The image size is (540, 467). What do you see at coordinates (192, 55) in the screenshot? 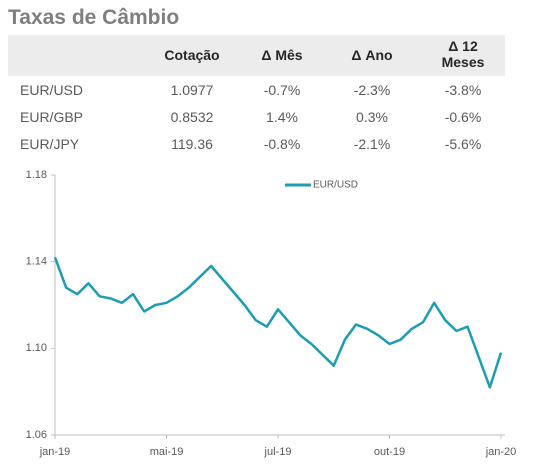
I see `column-header: Cotação` at bounding box center [192, 55].